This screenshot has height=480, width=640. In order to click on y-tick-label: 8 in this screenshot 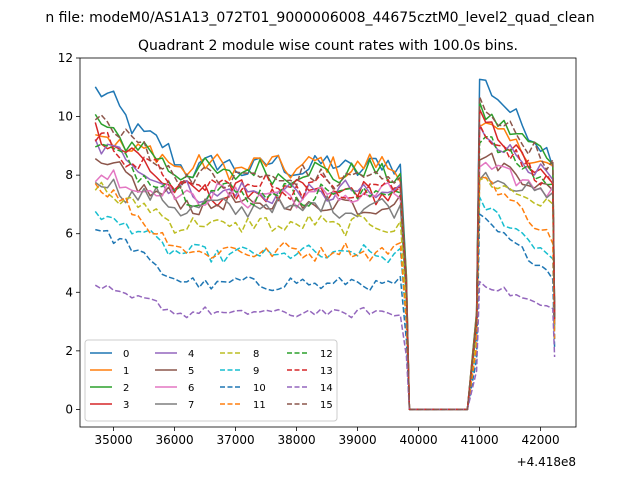, I will do `click(69, 175)`.